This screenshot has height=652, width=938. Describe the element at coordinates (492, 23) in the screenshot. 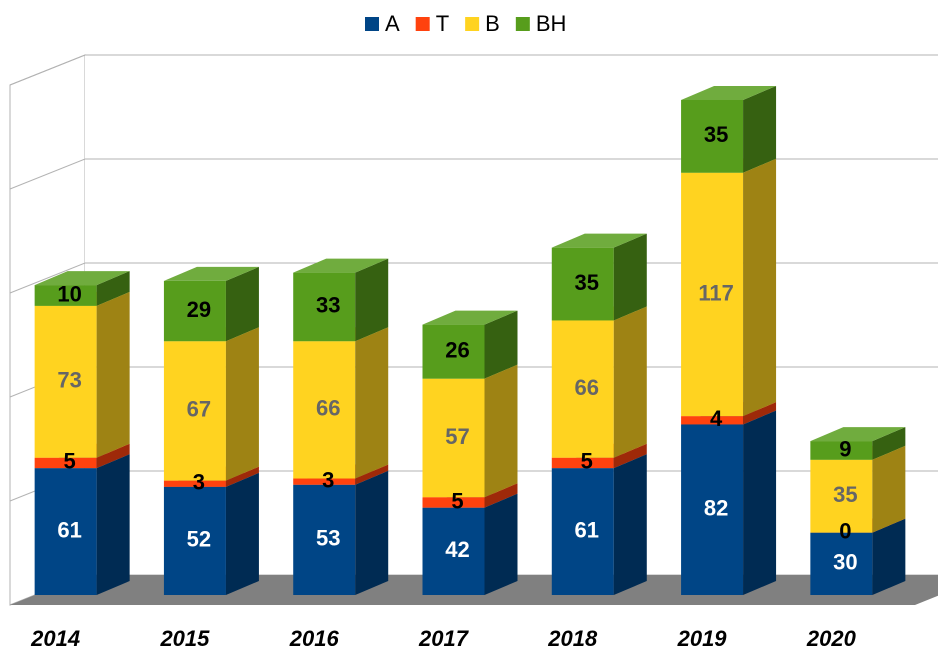

I see `legend-label: B` at that location.